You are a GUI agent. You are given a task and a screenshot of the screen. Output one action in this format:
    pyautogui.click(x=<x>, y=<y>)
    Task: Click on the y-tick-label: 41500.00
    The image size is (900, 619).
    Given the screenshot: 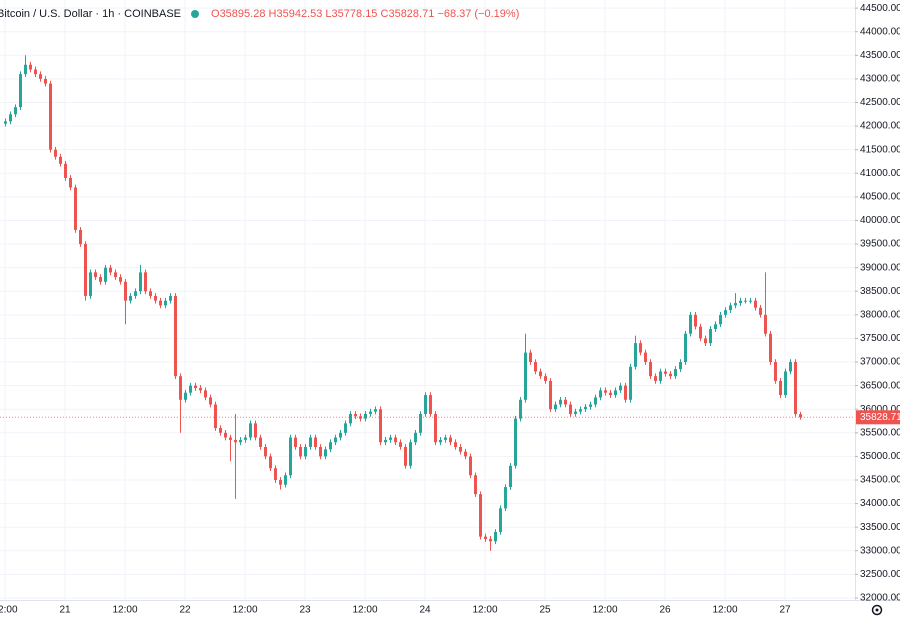 What is the action you would take?
    pyautogui.click(x=880, y=149)
    